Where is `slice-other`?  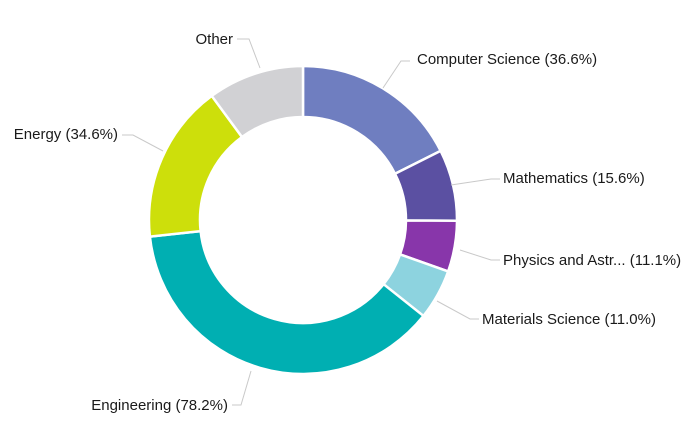 slice-other is located at coordinates (257, 101).